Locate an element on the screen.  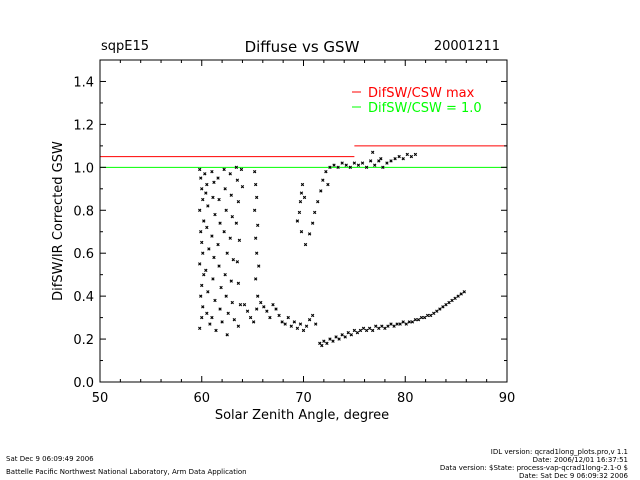
x-axis-label: Solar Zenith Angle, degree is located at coordinates (302, 415).